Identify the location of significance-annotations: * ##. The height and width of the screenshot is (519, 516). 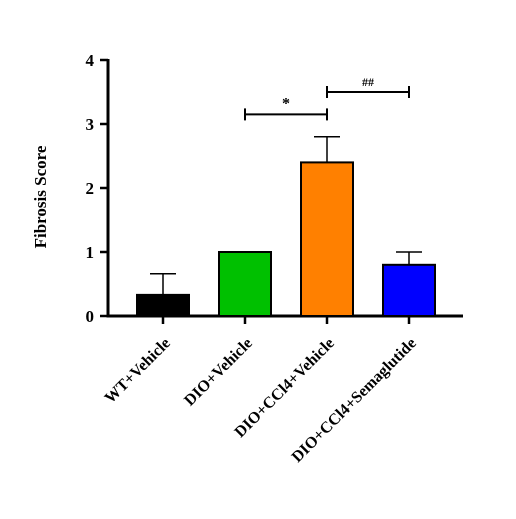
(327, 98).